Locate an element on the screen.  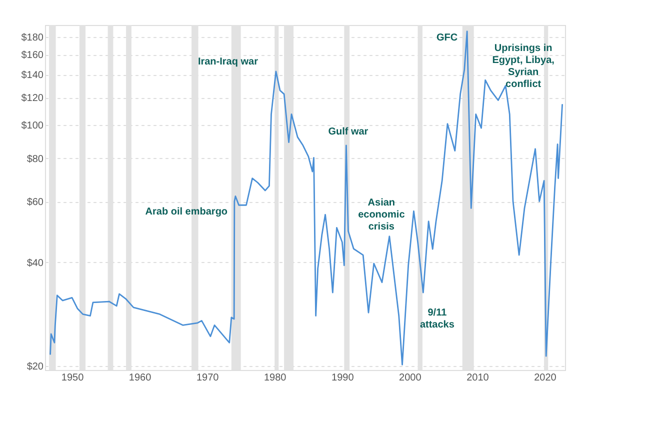
y-tick-label: $60 is located at coordinates (35, 202).